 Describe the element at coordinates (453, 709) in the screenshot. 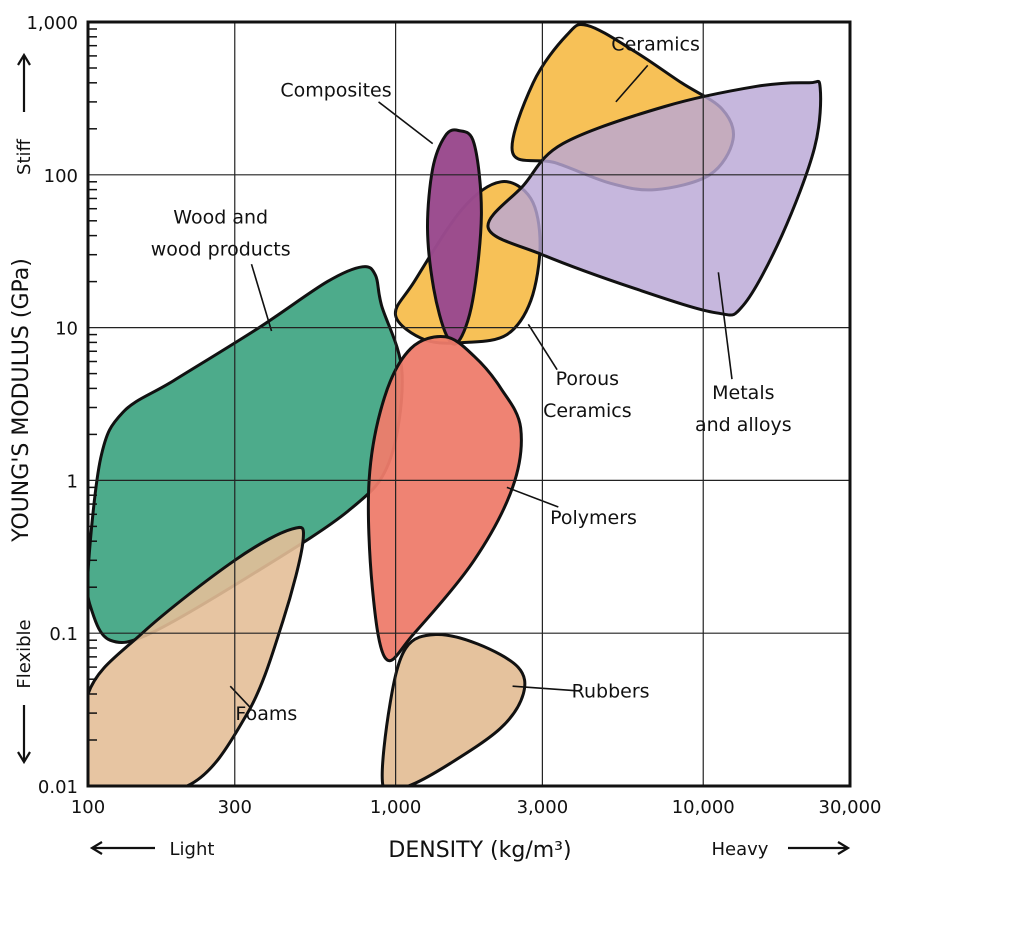

I see `region-rubbers` at that location.